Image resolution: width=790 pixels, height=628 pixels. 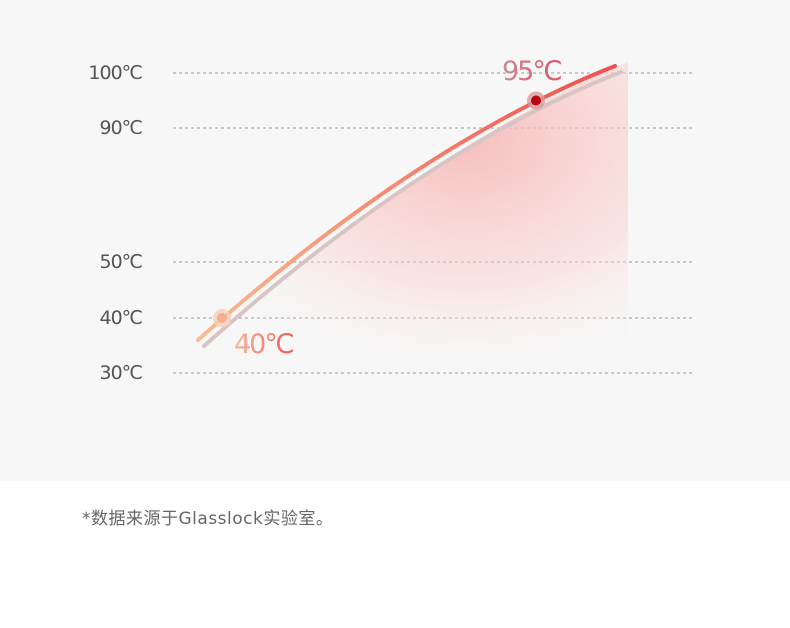 I want to click on y-tick-label: 90℃, so click(x=121, y=128).